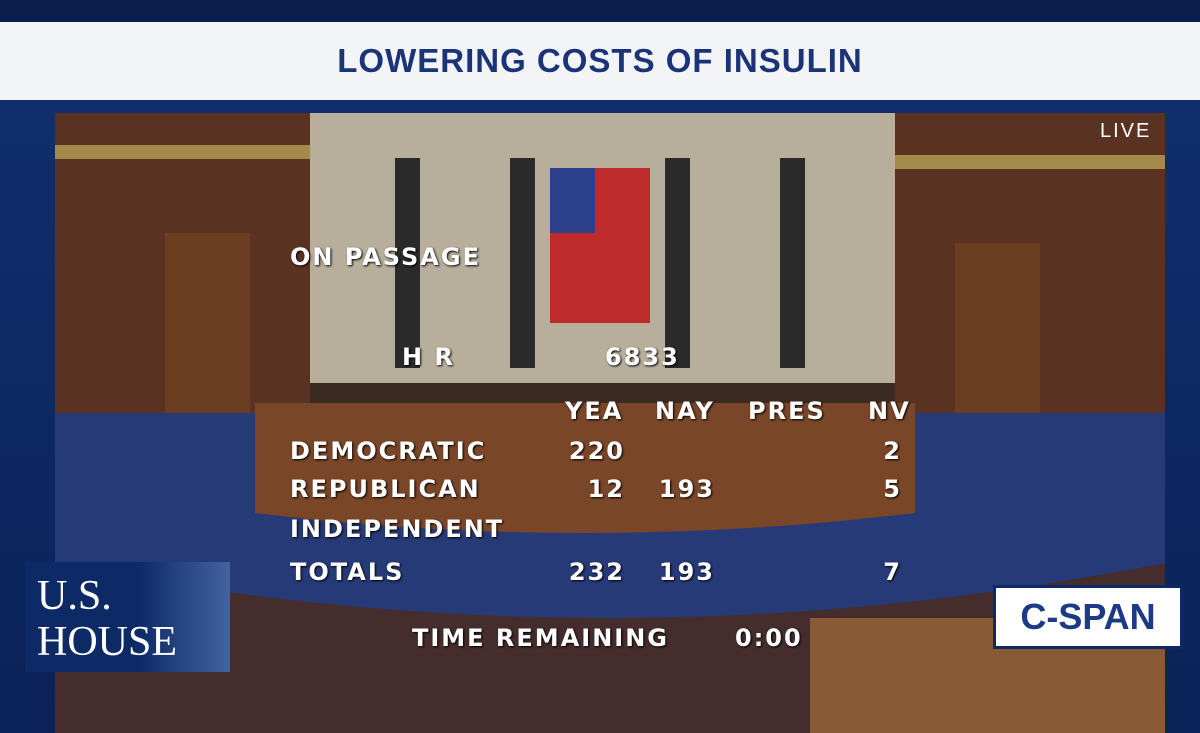 This screenshot has height=733, width=1200. What do you see at coordinates (540, 638) in the screenshot?
I see `time-label: TIME REMAINING` at bounding box center [540, 638].